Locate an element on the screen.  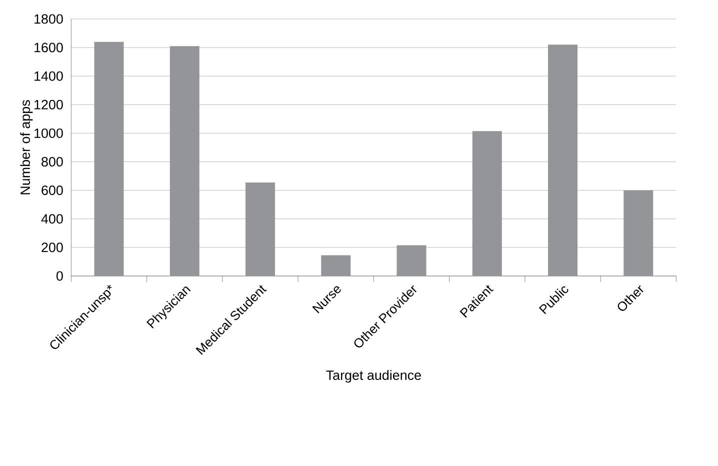
y-tick-label: 400 is located at coordinates (52, 219).